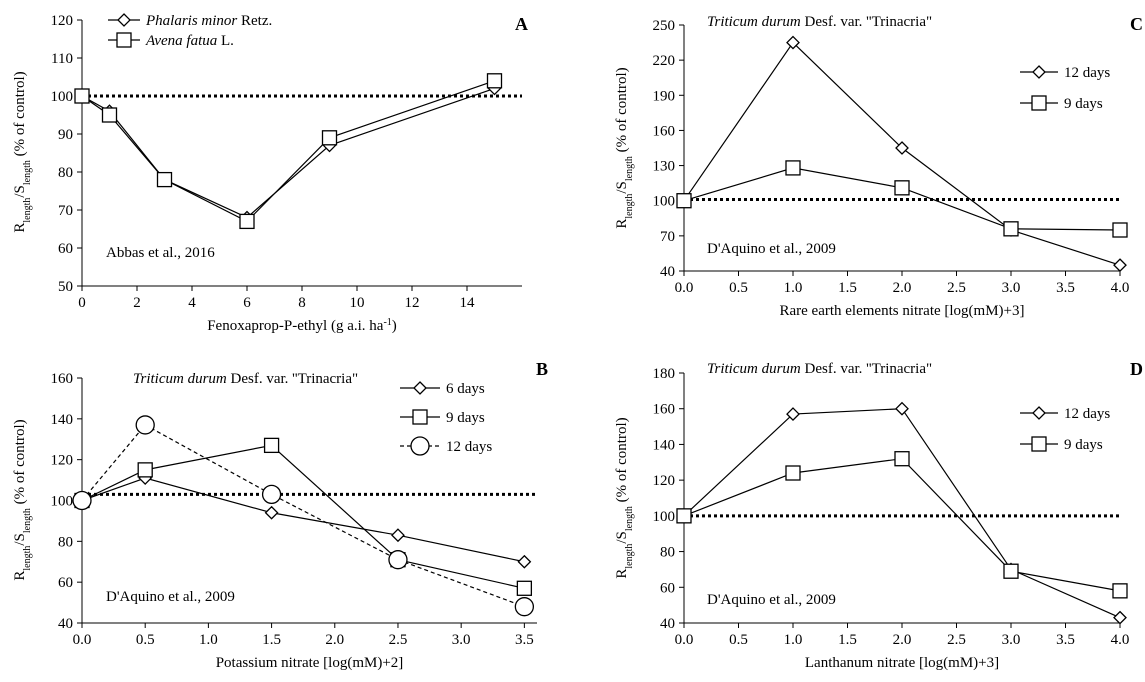 The width and height of the screenshot is (1145, 682). Describe the element at coordinates (1039, 413) in the screenshot. I see `panel-d-legend-marker` at that location.